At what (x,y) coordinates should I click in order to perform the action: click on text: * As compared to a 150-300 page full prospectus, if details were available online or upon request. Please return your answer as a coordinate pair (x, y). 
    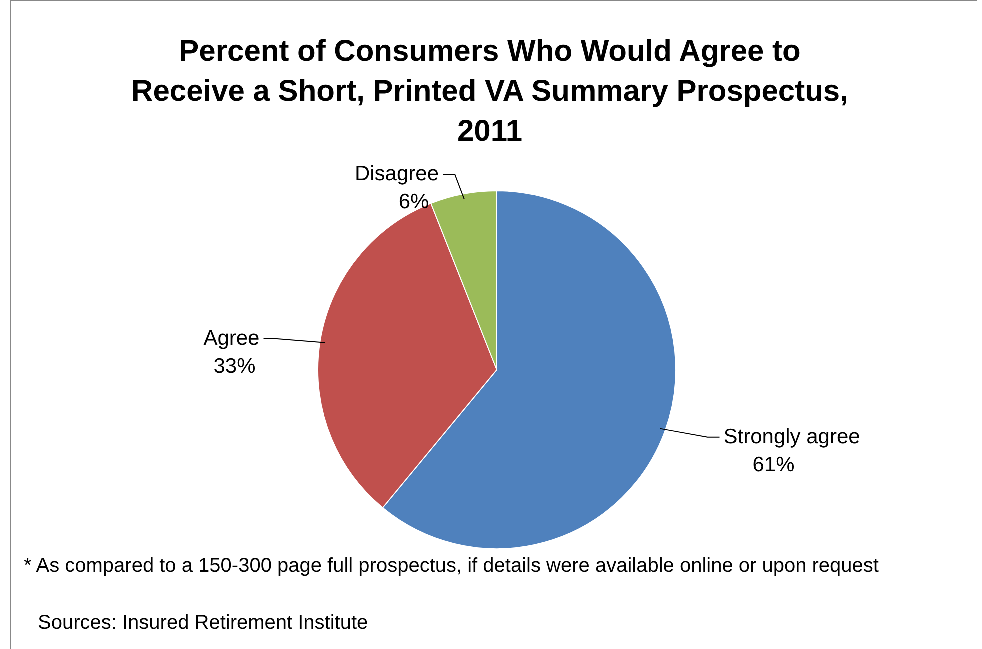
    Looking at the image, I should click on (451, 566).